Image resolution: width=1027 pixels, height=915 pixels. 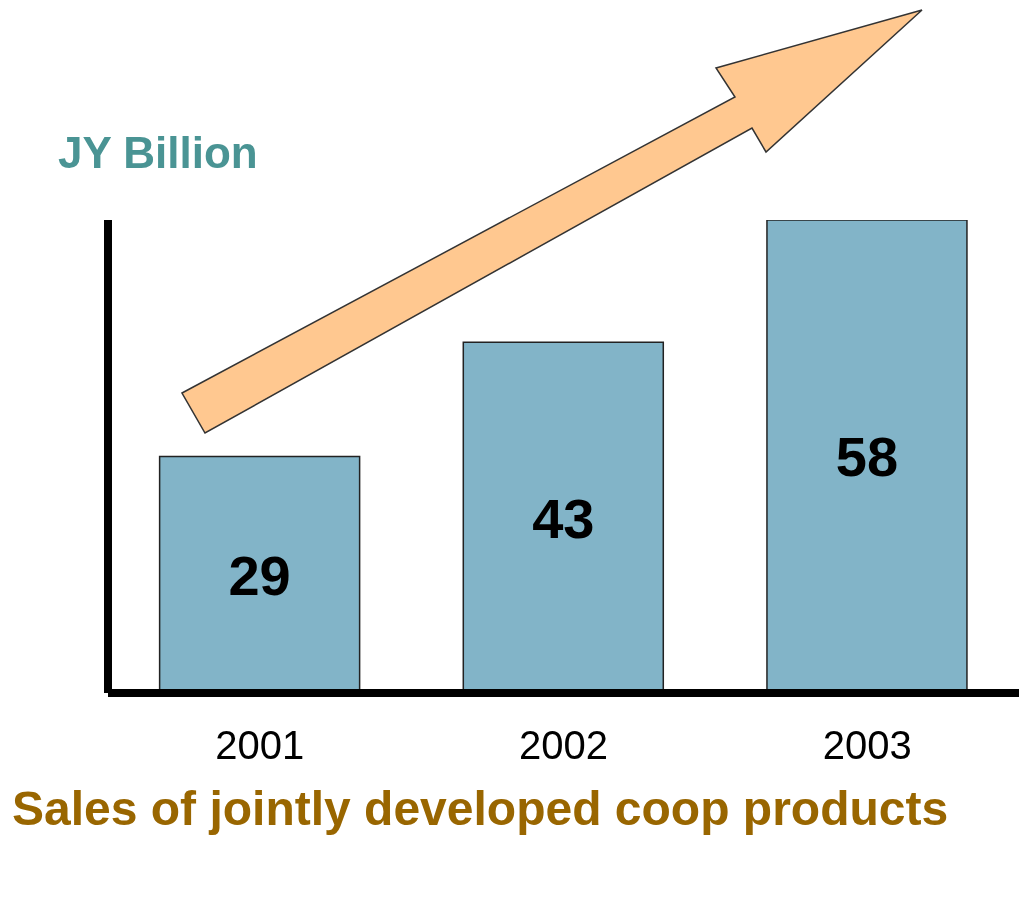 I want to click on x-tick-label: 2001, so click(x=260, y=745).